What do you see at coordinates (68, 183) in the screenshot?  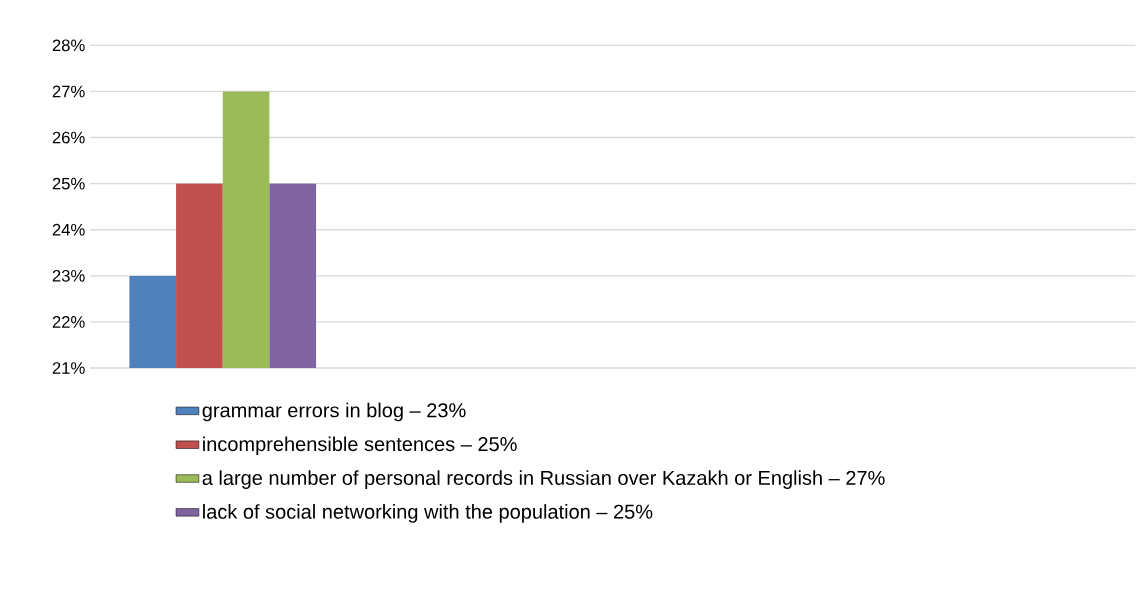 I see `y-tick-label: 25%` at bounding box center [68, 183].